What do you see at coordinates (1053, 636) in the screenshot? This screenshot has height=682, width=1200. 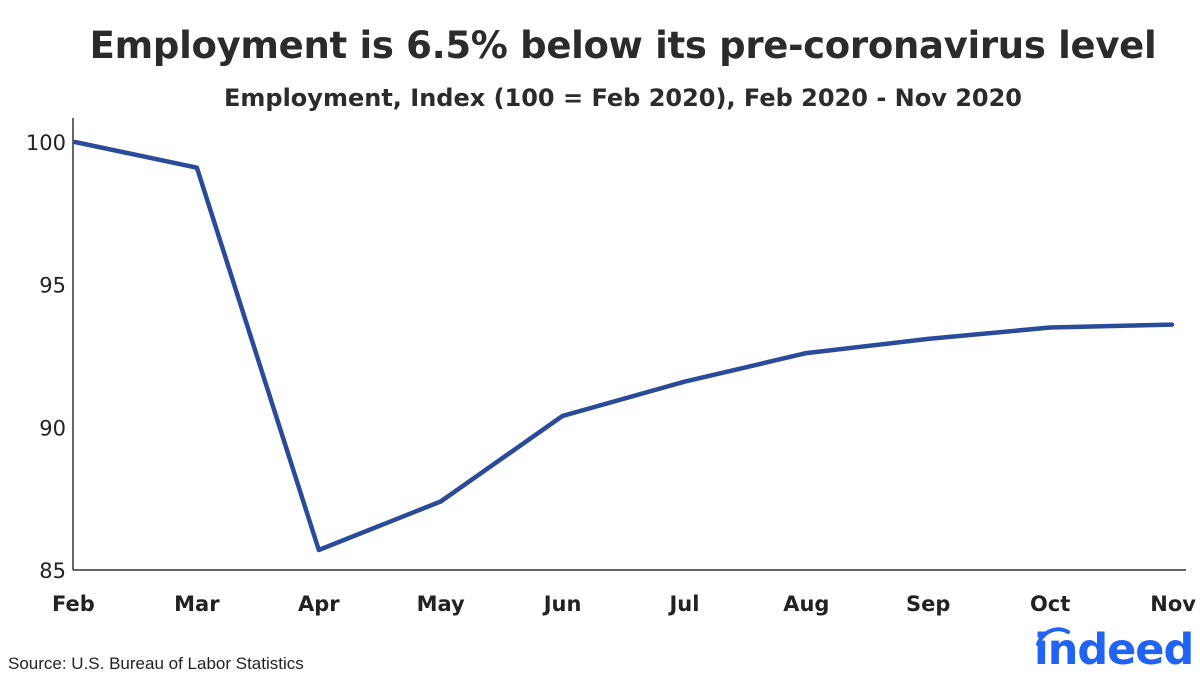 I see `indeed-logo-arc` at bounding box center [1053, 636].